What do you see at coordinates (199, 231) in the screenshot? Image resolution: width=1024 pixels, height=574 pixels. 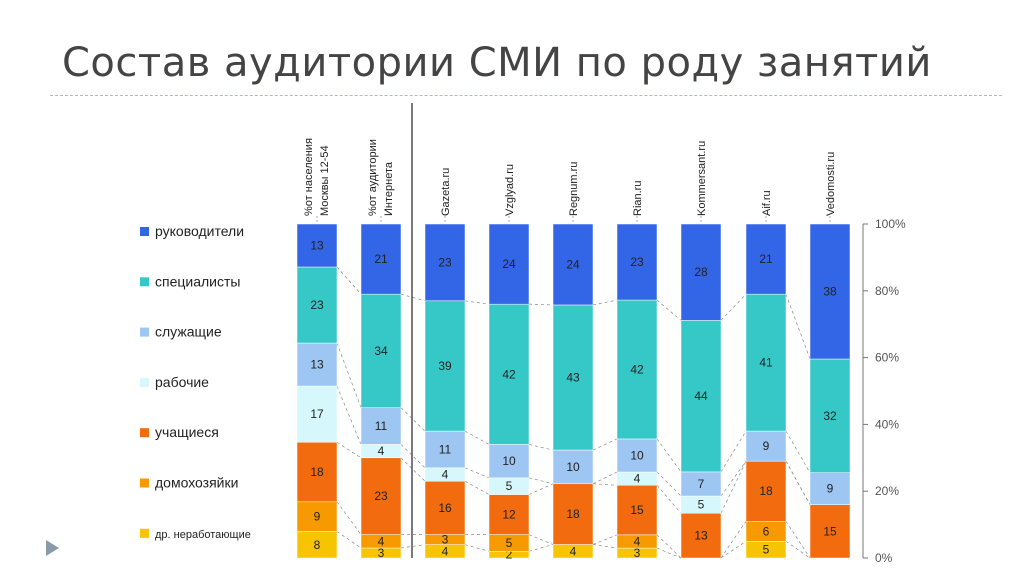 I see `legend-label: руководители` at bounding box center [199, 231].